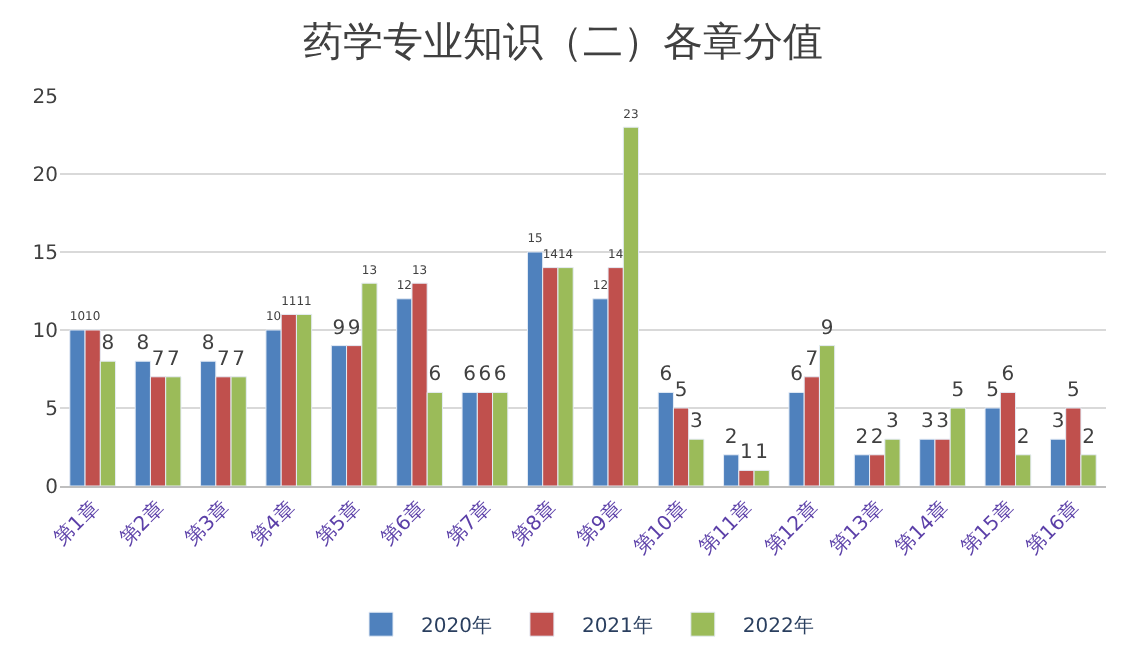  I want to click on y-tick-label: 10, so click(45, 332).